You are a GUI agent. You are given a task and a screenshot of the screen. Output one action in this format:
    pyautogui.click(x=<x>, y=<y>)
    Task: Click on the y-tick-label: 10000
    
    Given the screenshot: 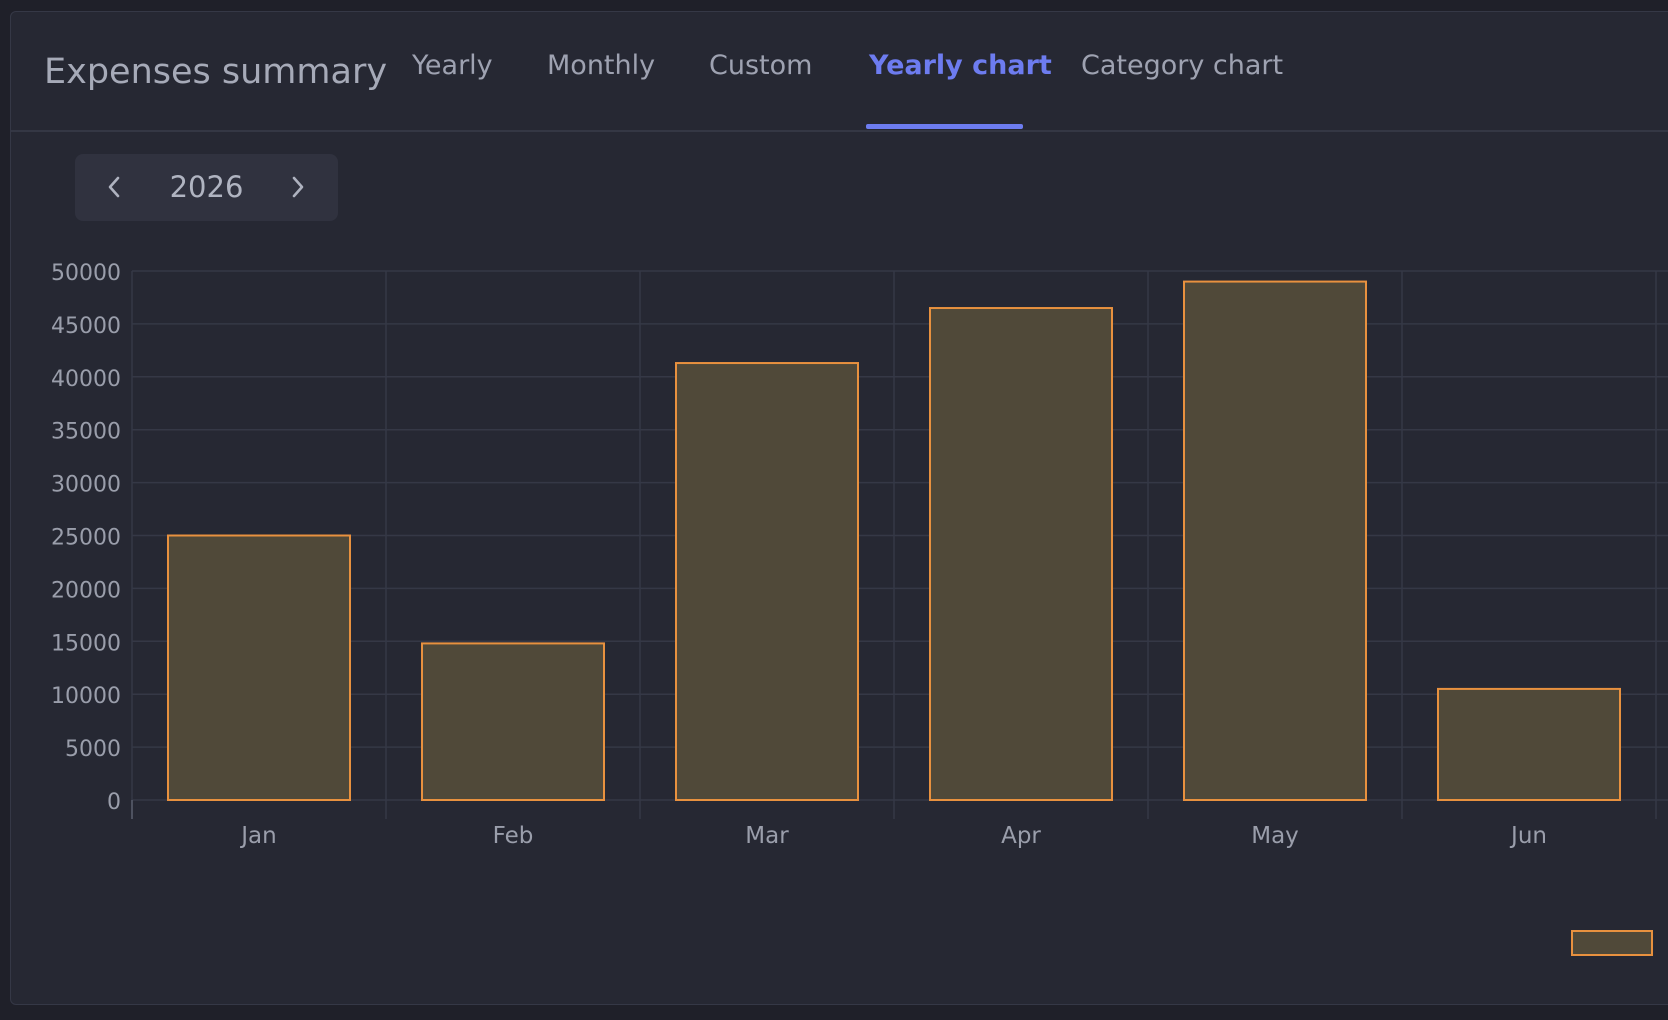 What is the action you would take?
    pyautogui.click(x=86, y=696)
    